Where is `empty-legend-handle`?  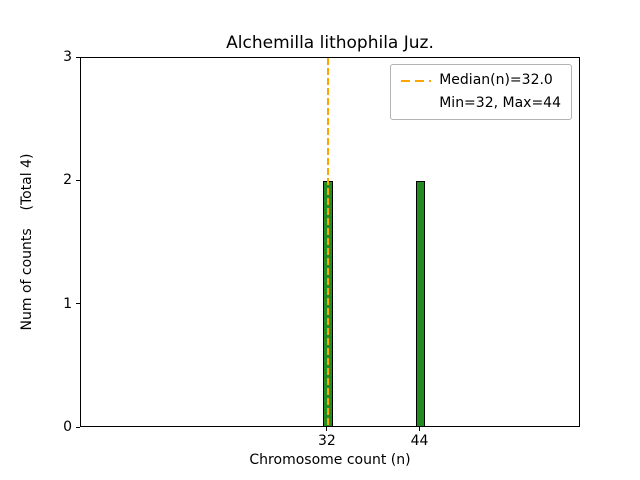 empty-legend-handle is located at coordinates (416, 104).